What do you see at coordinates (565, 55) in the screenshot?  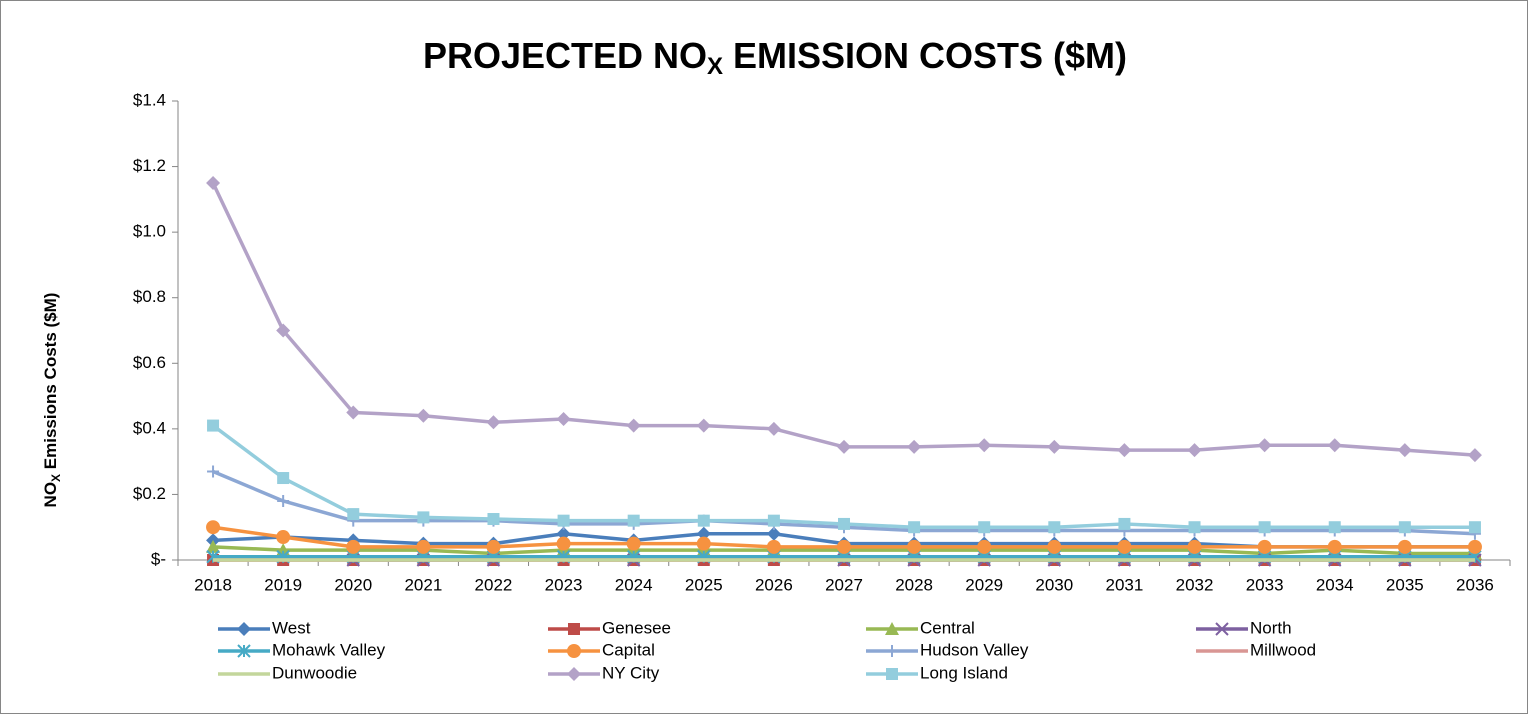 I see `title-main: PROJECTED NO` at bounding box center [565, 55].